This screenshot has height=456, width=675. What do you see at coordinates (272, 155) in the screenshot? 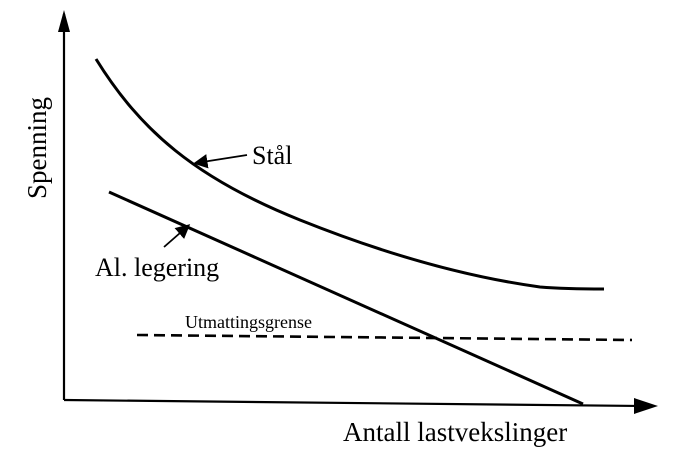
I see `series-label-stal: Stål` at bounding box center [272, 155].